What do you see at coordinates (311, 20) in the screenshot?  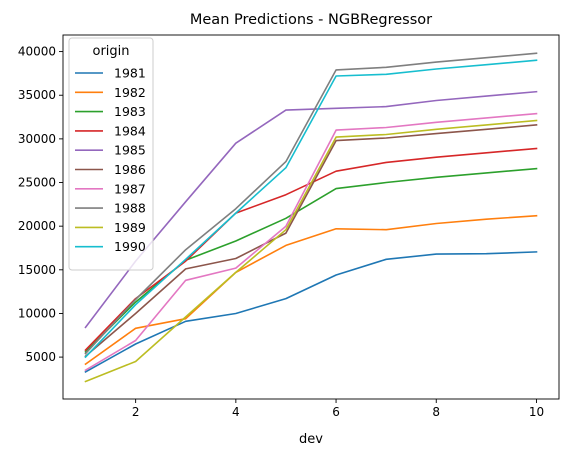 I see `chart-title: Mean Predictions - NGBRegressor` at bounding box center [311, 20].